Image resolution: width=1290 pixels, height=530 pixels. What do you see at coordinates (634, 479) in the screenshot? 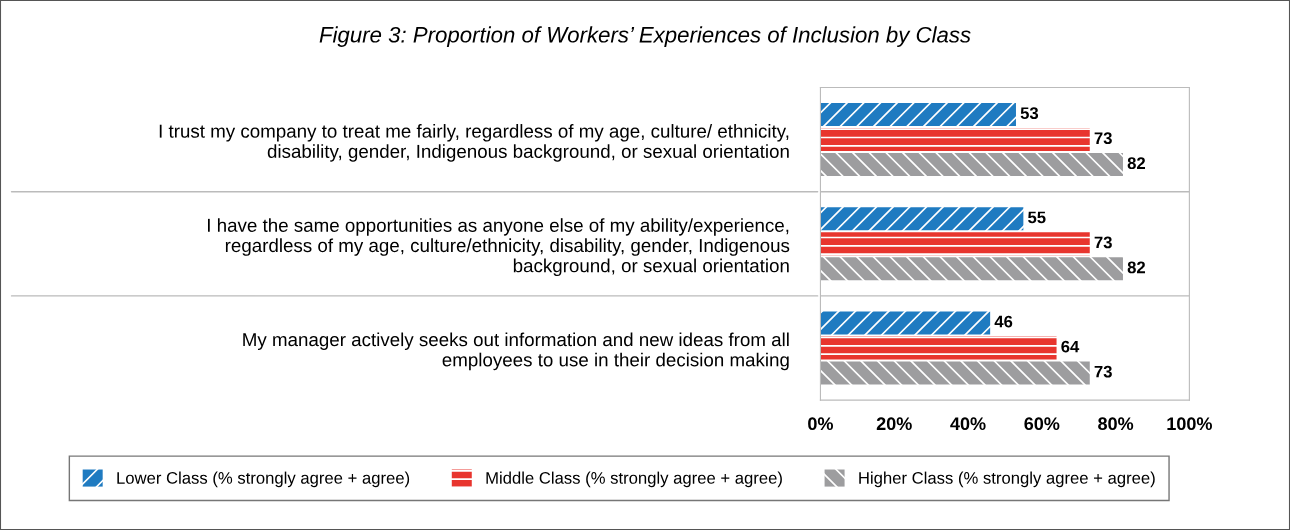
I see `legend-label: Middle Class (% strongly agree + agree)` at bounding box center [634, 479].